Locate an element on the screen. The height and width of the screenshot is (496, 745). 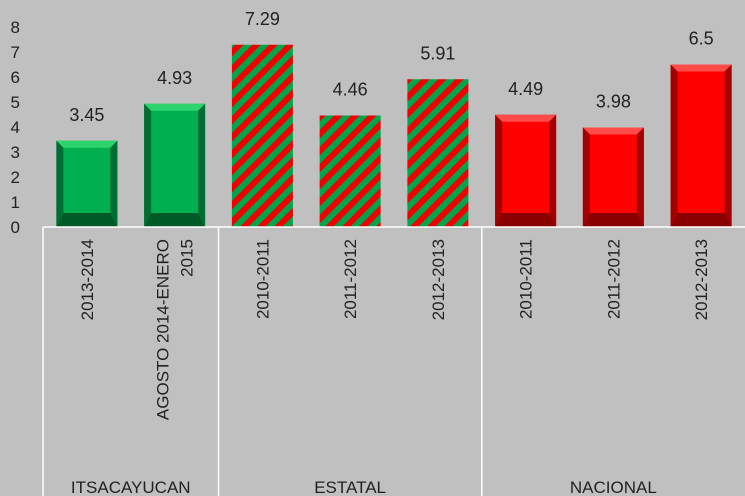
value-label: 4.46 is located at coordinates (350, 90).